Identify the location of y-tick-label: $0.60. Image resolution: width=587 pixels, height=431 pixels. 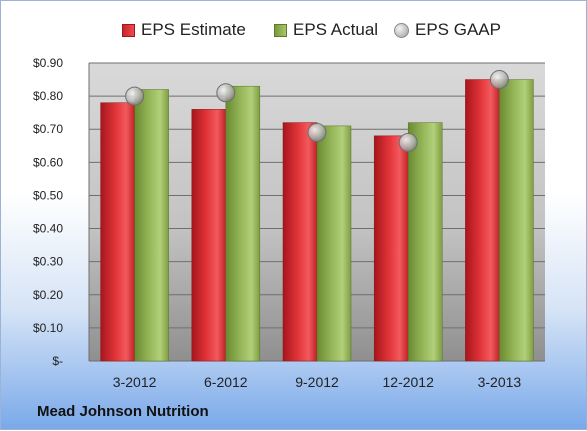
(48, 162).